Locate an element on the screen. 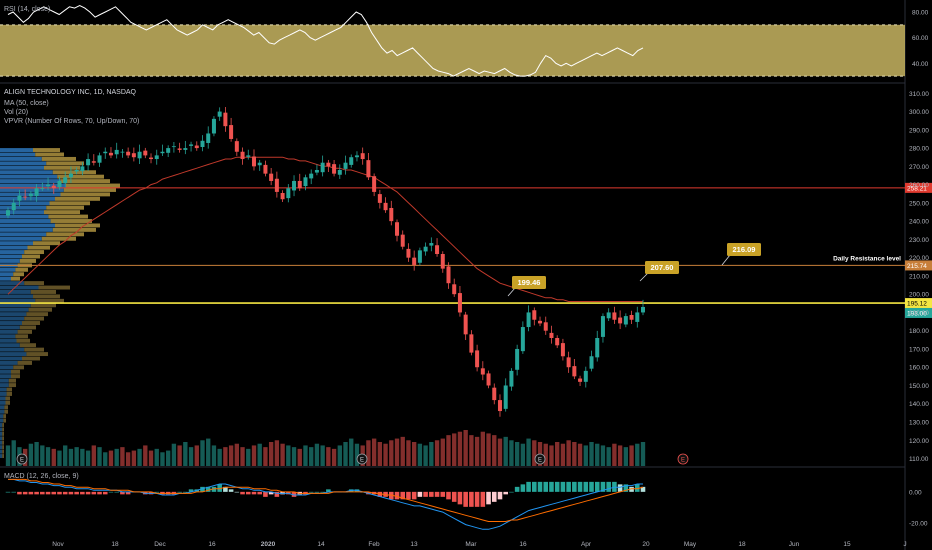 This screenshot has height=550, width=932. earnings-marker-label: E is located at coordinates (540, 461).